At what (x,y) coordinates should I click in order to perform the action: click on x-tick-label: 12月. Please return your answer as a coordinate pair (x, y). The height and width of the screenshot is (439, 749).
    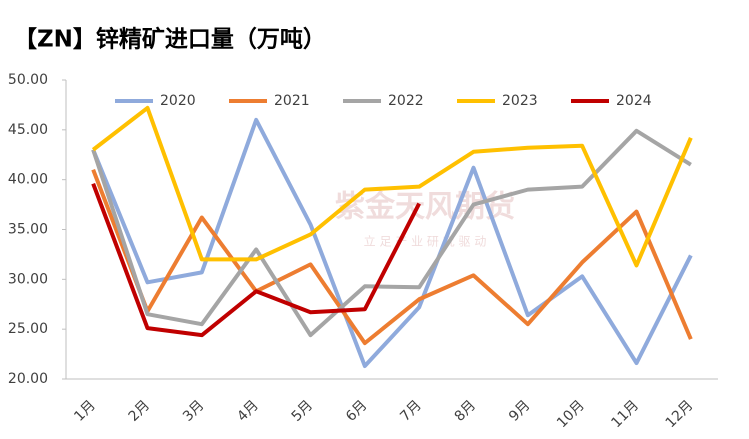
    Looking at the image, I should click on (680, 414).